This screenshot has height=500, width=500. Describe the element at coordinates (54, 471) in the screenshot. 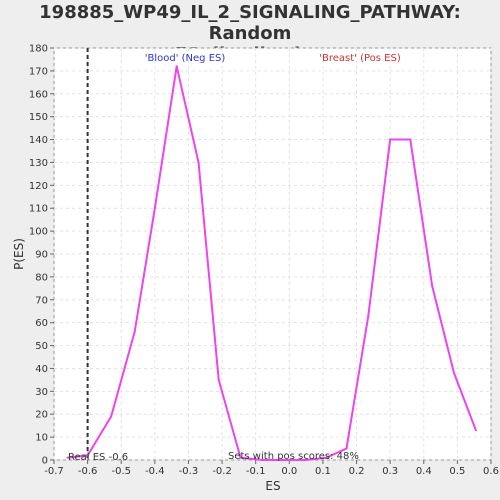

I see `x-tick-label: -0.7` at that location.